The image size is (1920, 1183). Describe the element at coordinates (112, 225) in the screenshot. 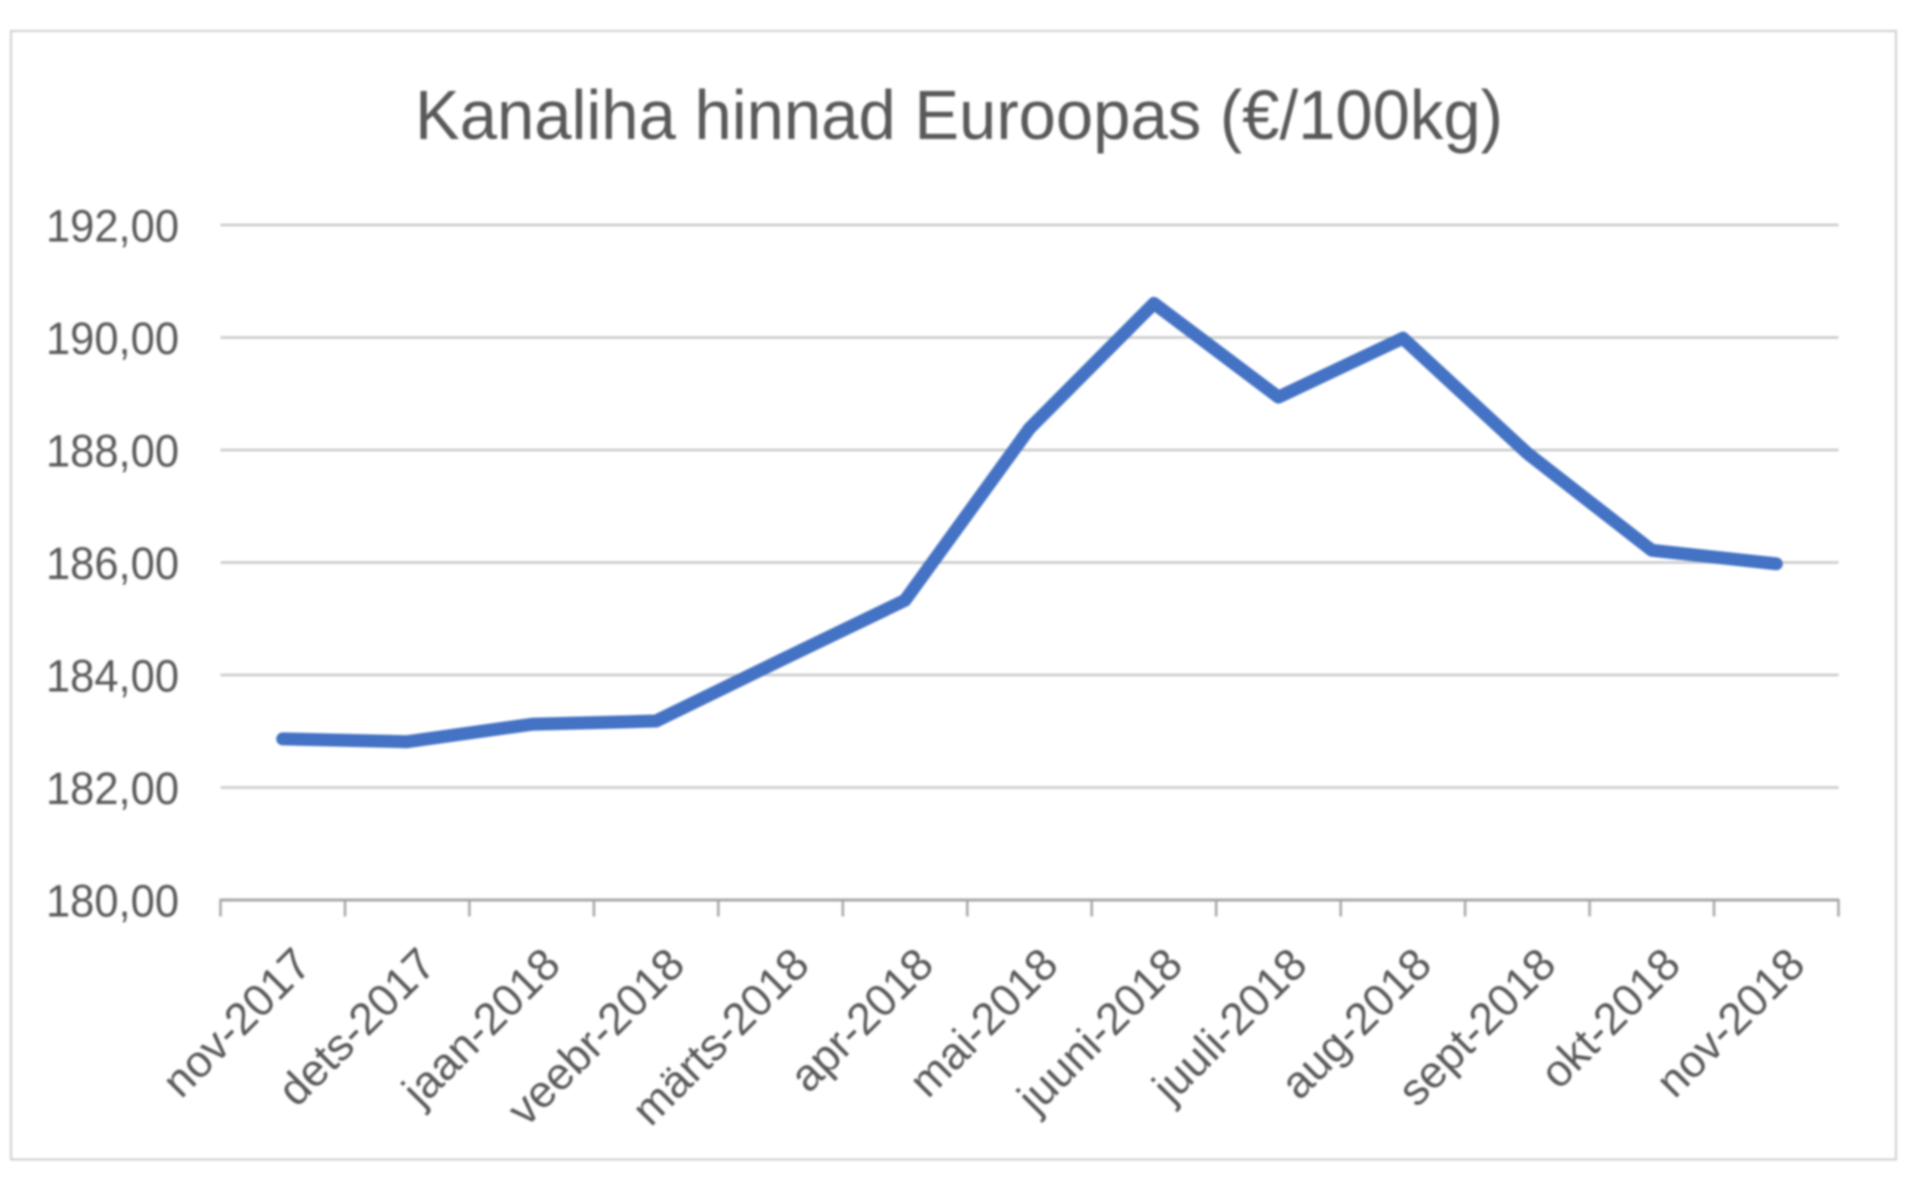

I see `svg-text: 192,00` at that location.